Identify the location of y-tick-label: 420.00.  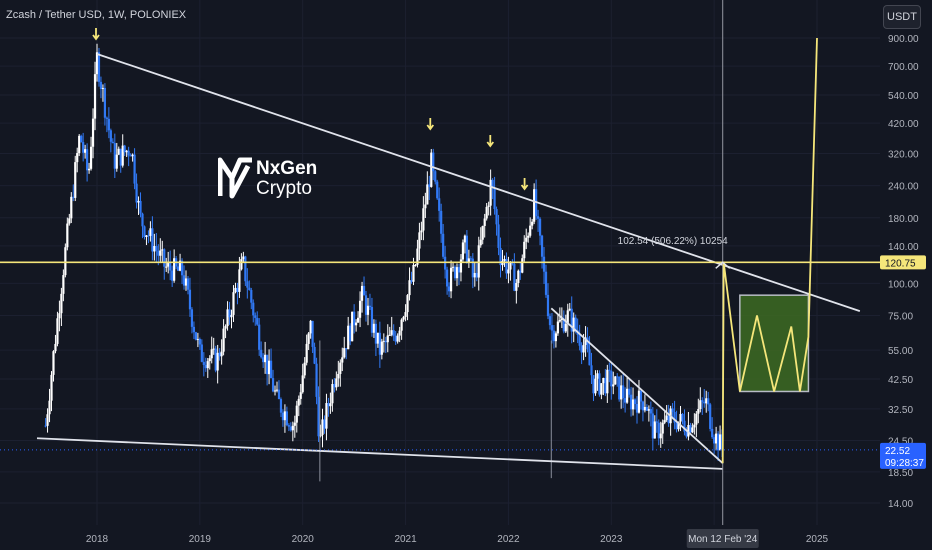
(903, 124).